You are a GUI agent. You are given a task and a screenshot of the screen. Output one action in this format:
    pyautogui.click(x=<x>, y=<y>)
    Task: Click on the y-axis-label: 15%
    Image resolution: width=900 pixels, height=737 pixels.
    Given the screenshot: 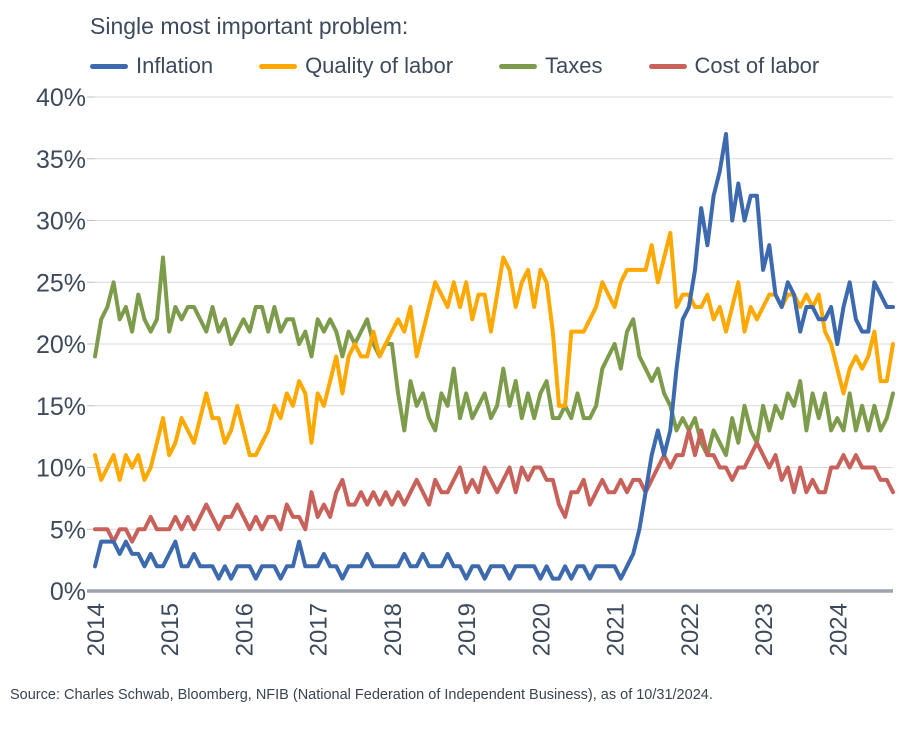 What is the action you would take?
    pyautogui.click(x=61, y=407)
    